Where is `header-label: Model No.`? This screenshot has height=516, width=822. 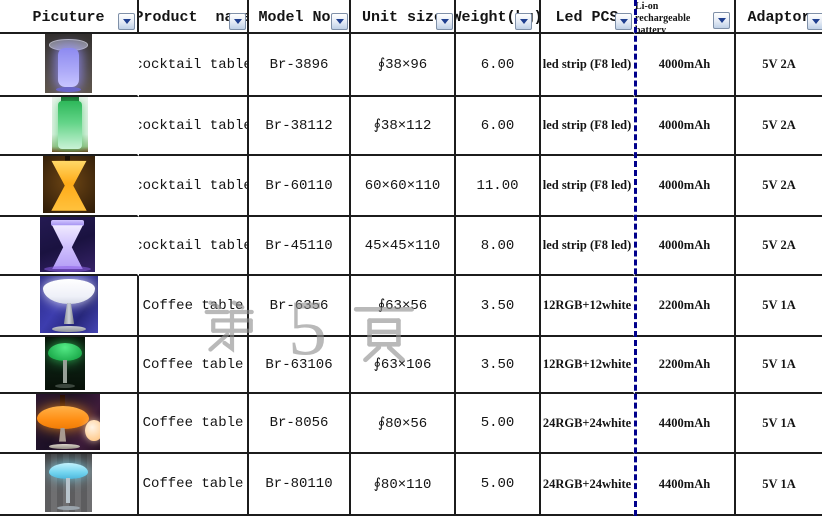 header-label: Model No. is located at coordinates (299, 17).